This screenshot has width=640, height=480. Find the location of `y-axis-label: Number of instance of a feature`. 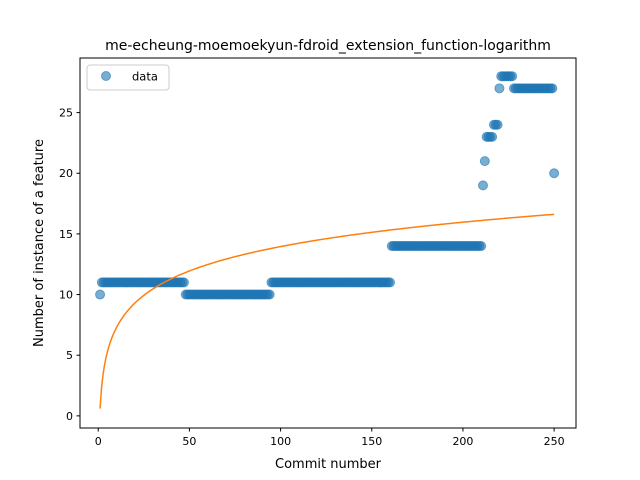

y-axis-label: Number of instance of a feature is located at coordinates (39, 243).